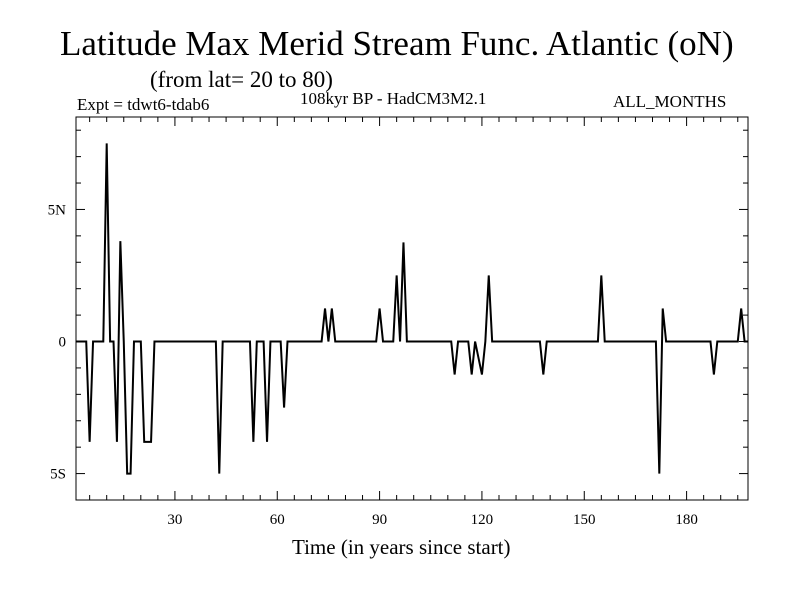 The width and height of the screenshot is (800, 600). What do you see at coordinates (57, 210) in the screenshot?
I see `y-tick-label: 5N` at bounding box center [57, 210].